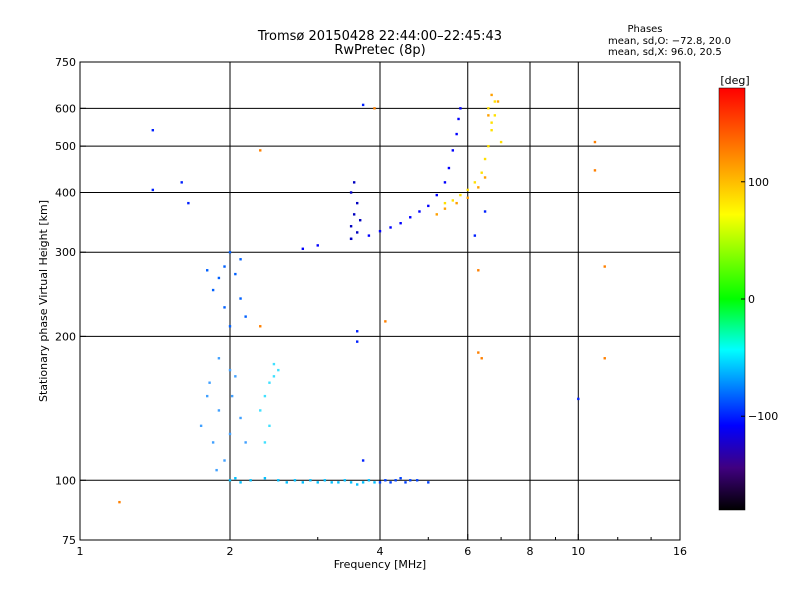 The image size is (800, 600). I want to click on x-tick-label: 2, so click(230, 551).